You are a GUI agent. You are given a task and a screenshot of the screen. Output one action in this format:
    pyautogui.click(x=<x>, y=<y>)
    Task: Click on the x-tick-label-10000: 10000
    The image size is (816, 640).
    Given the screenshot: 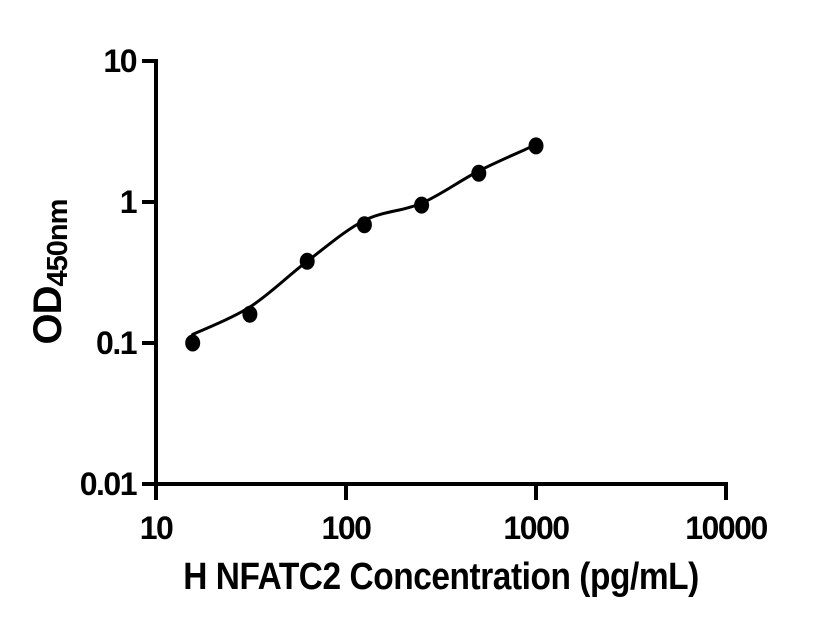 What is the action you would take?
    pyautogui.click(x=726, y=528)
    